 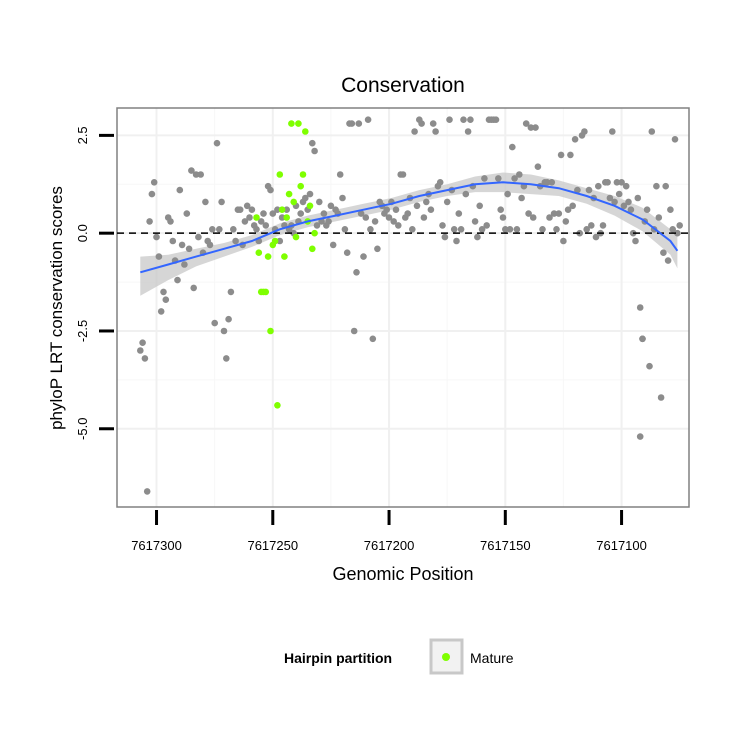 What do you see at coordinates (505, 545) in the screenshot?
I see `x-tick-label: 7617150` at bounding box center [505, 545].